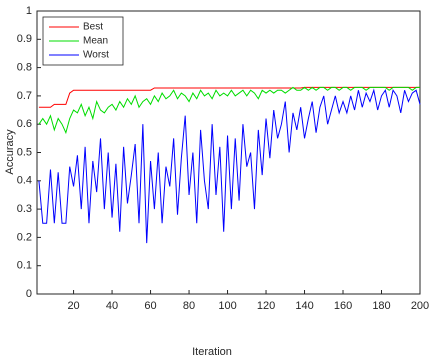 The image size is (436, 360). Describe the element at coordinates (112, 306) in the screenshot. I see `x-tick-label: 40` at that location.